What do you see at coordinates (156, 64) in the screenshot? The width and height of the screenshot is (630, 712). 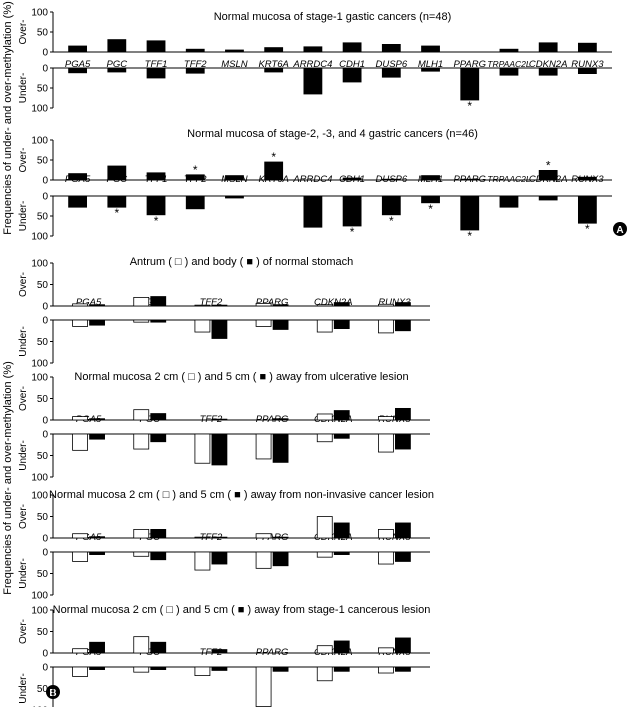 I see `category-label: TFF1` at bounding box center [156, 64].